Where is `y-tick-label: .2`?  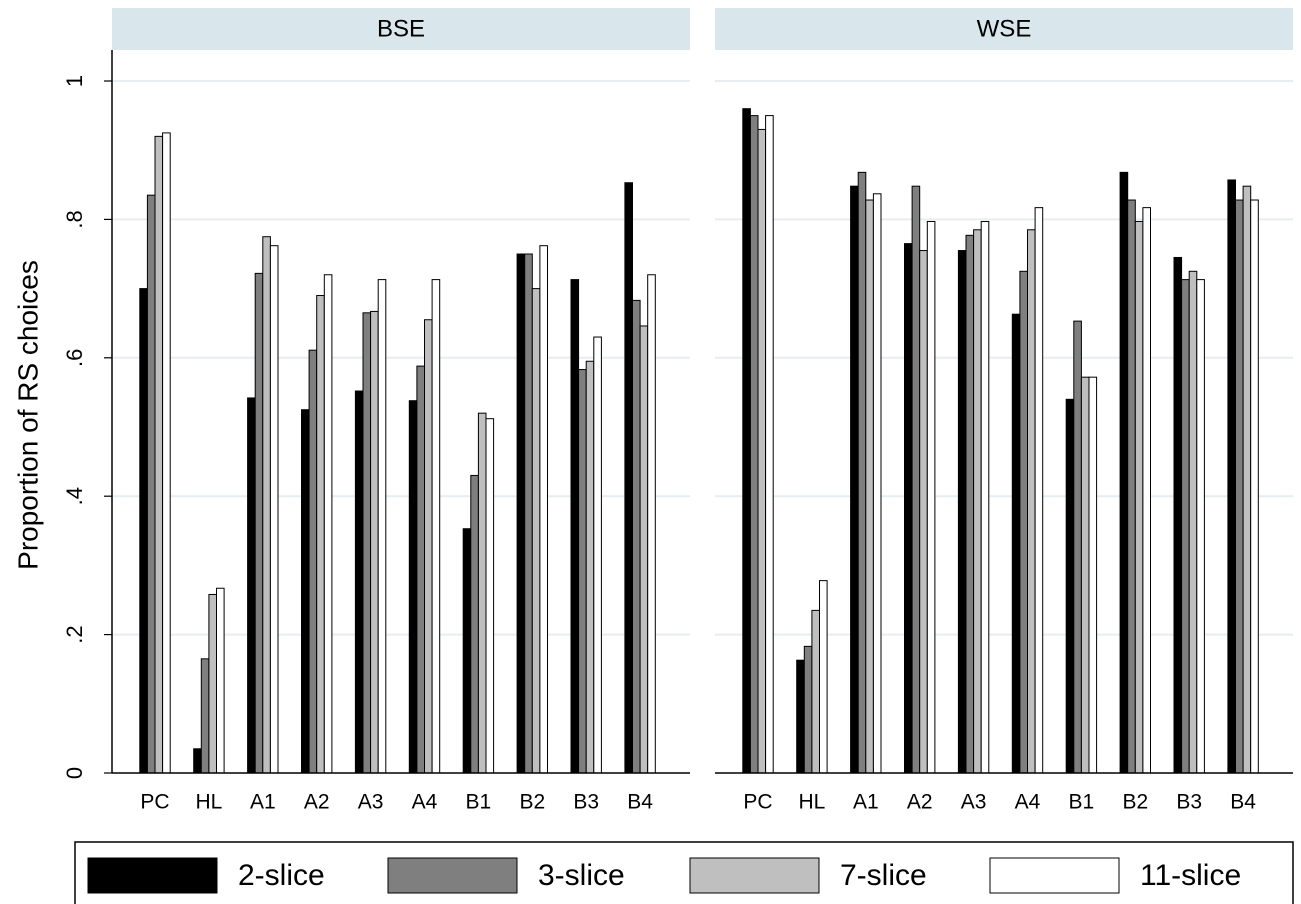
y-tick-label: .2 is located at coordinates (74, 634).